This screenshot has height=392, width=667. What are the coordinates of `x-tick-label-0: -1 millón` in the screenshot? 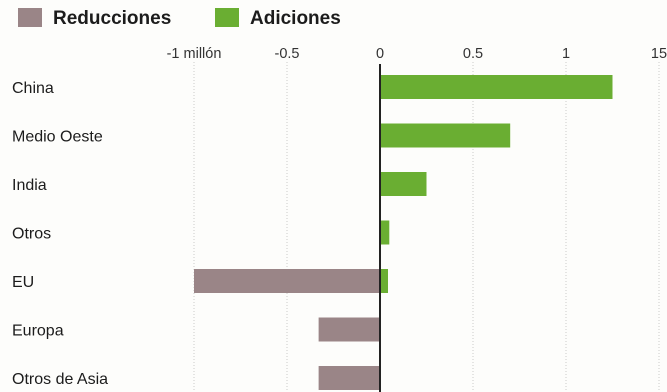 It's located at (194, 54).